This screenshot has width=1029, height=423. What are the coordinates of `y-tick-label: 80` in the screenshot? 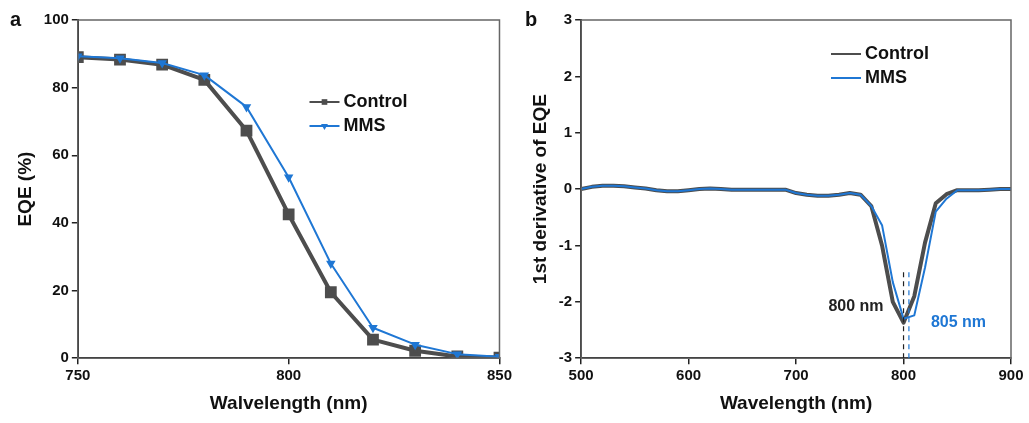 It's located at (60, 86).